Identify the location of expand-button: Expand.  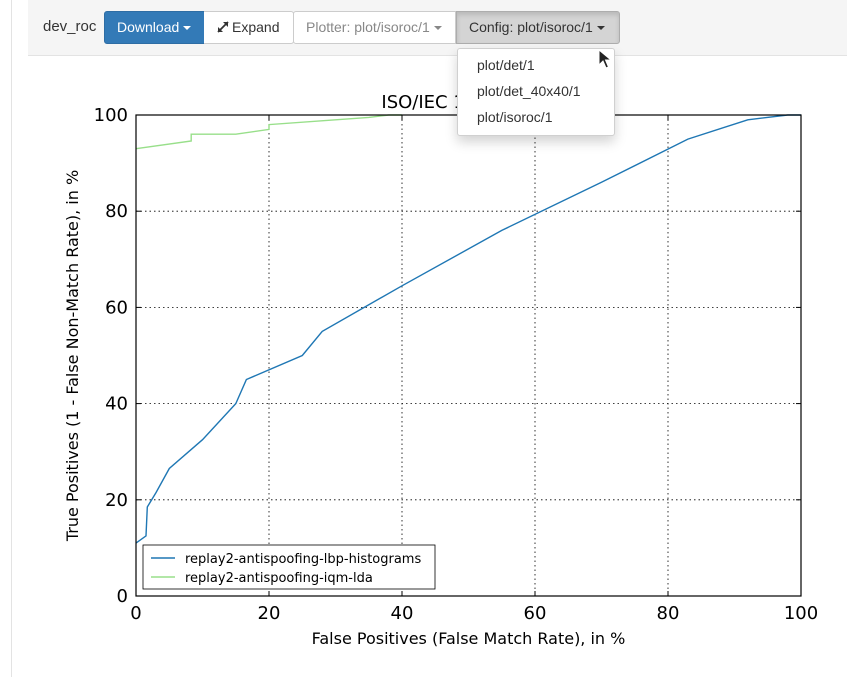
(249, 27).